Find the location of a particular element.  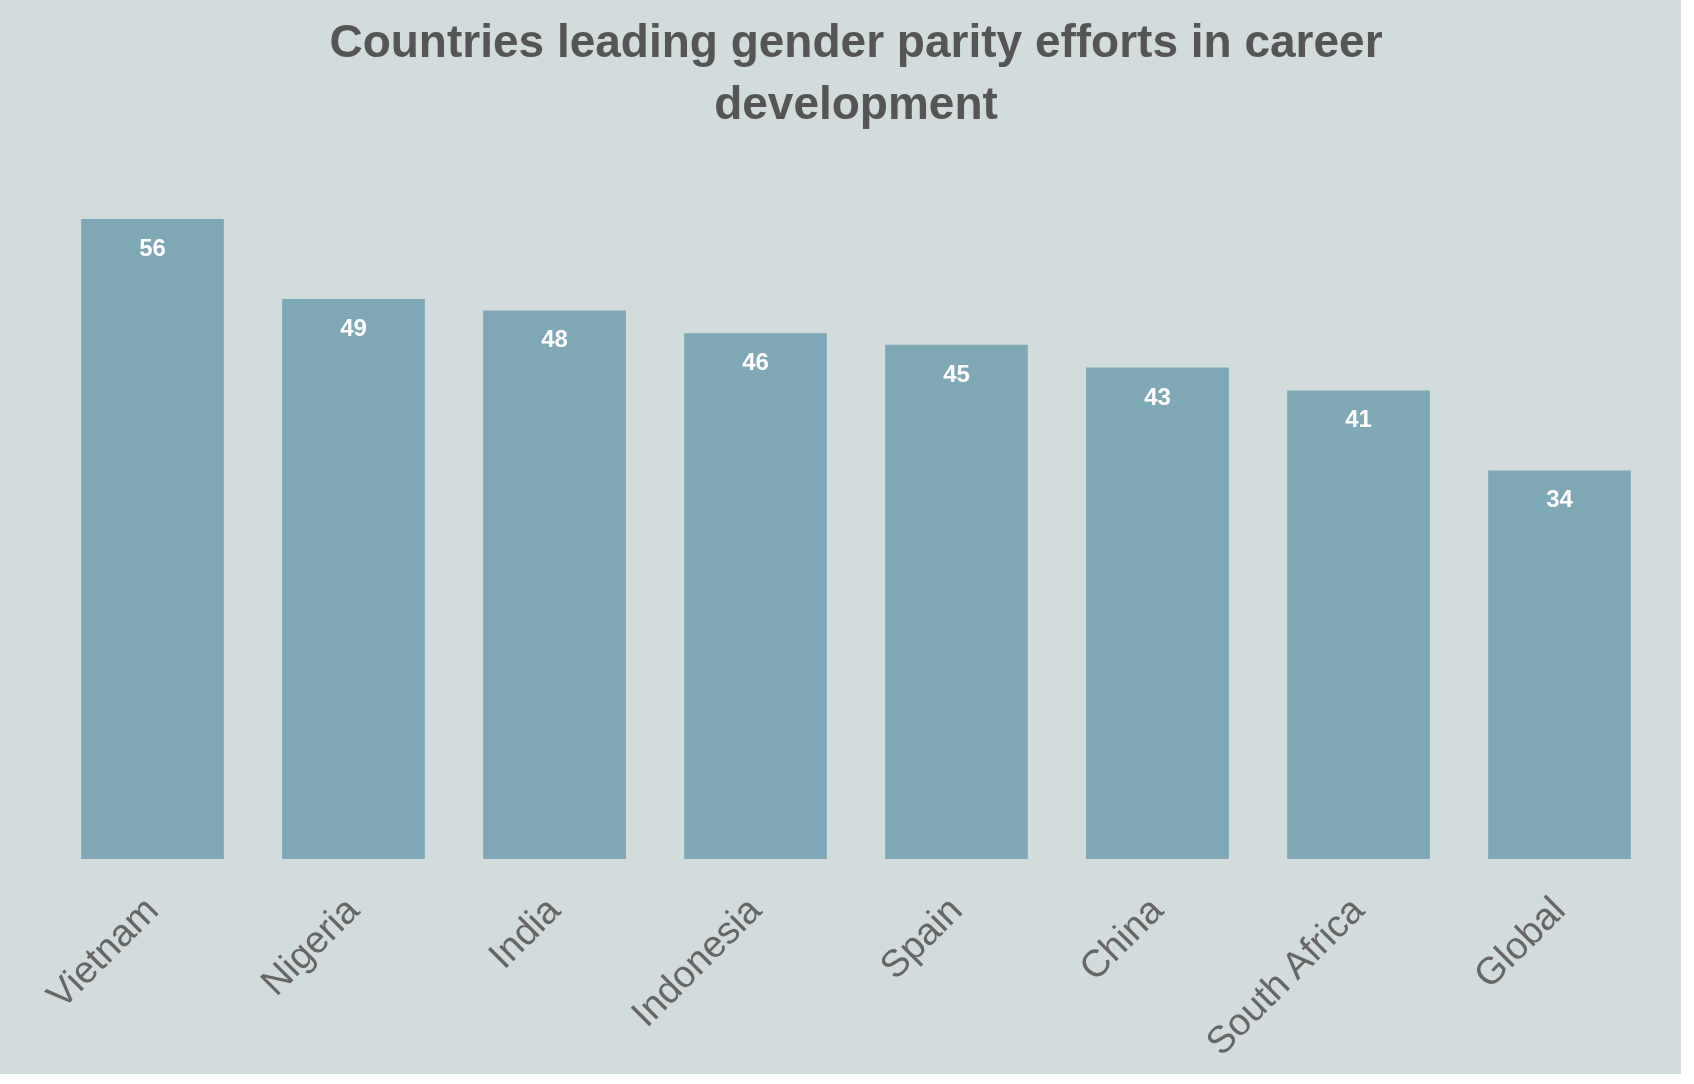

data-label: 56 is located at coordinates (152, 247).